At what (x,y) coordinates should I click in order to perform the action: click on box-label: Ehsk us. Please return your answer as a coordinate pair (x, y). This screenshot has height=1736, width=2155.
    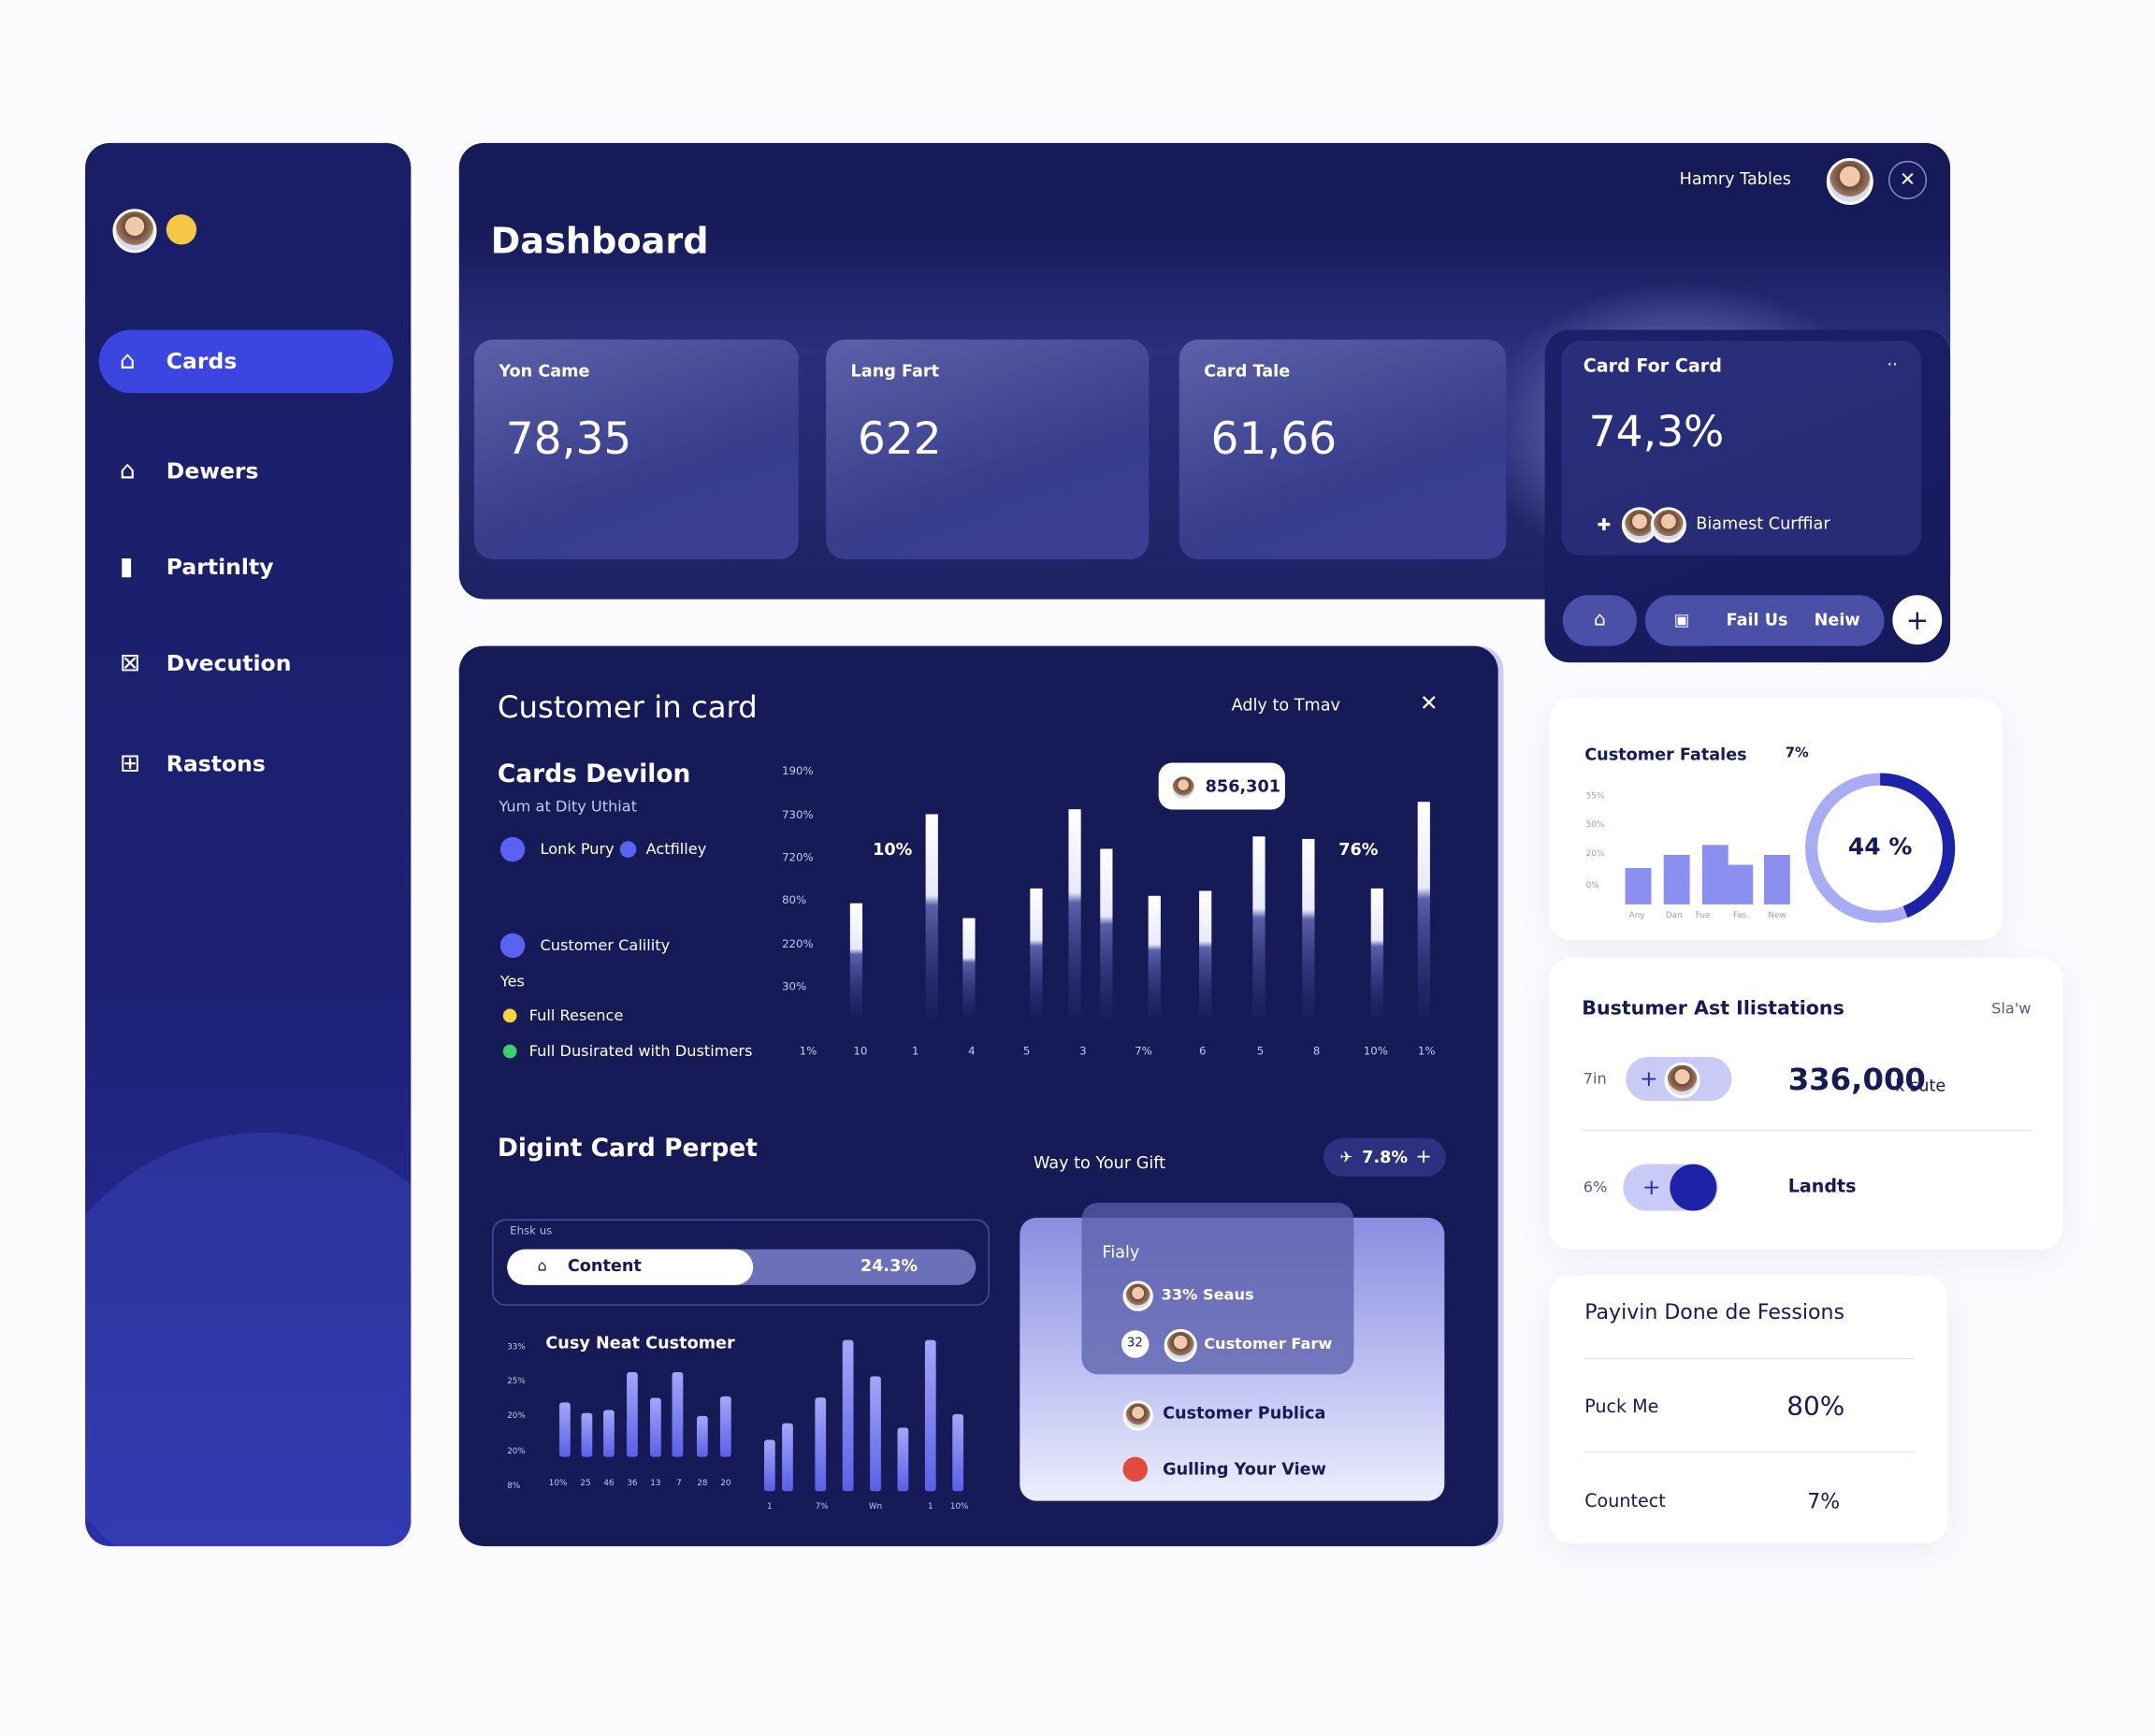
    Looking at the image, I should click on (532, 1230).